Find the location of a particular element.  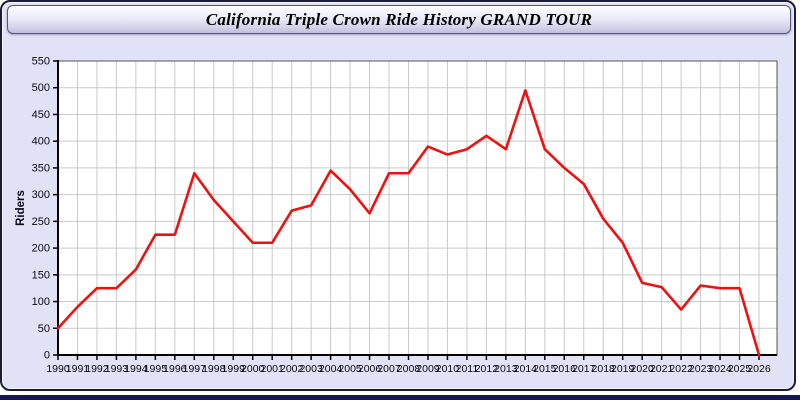

svg-text: 250 is located at coordinates (41, 222).